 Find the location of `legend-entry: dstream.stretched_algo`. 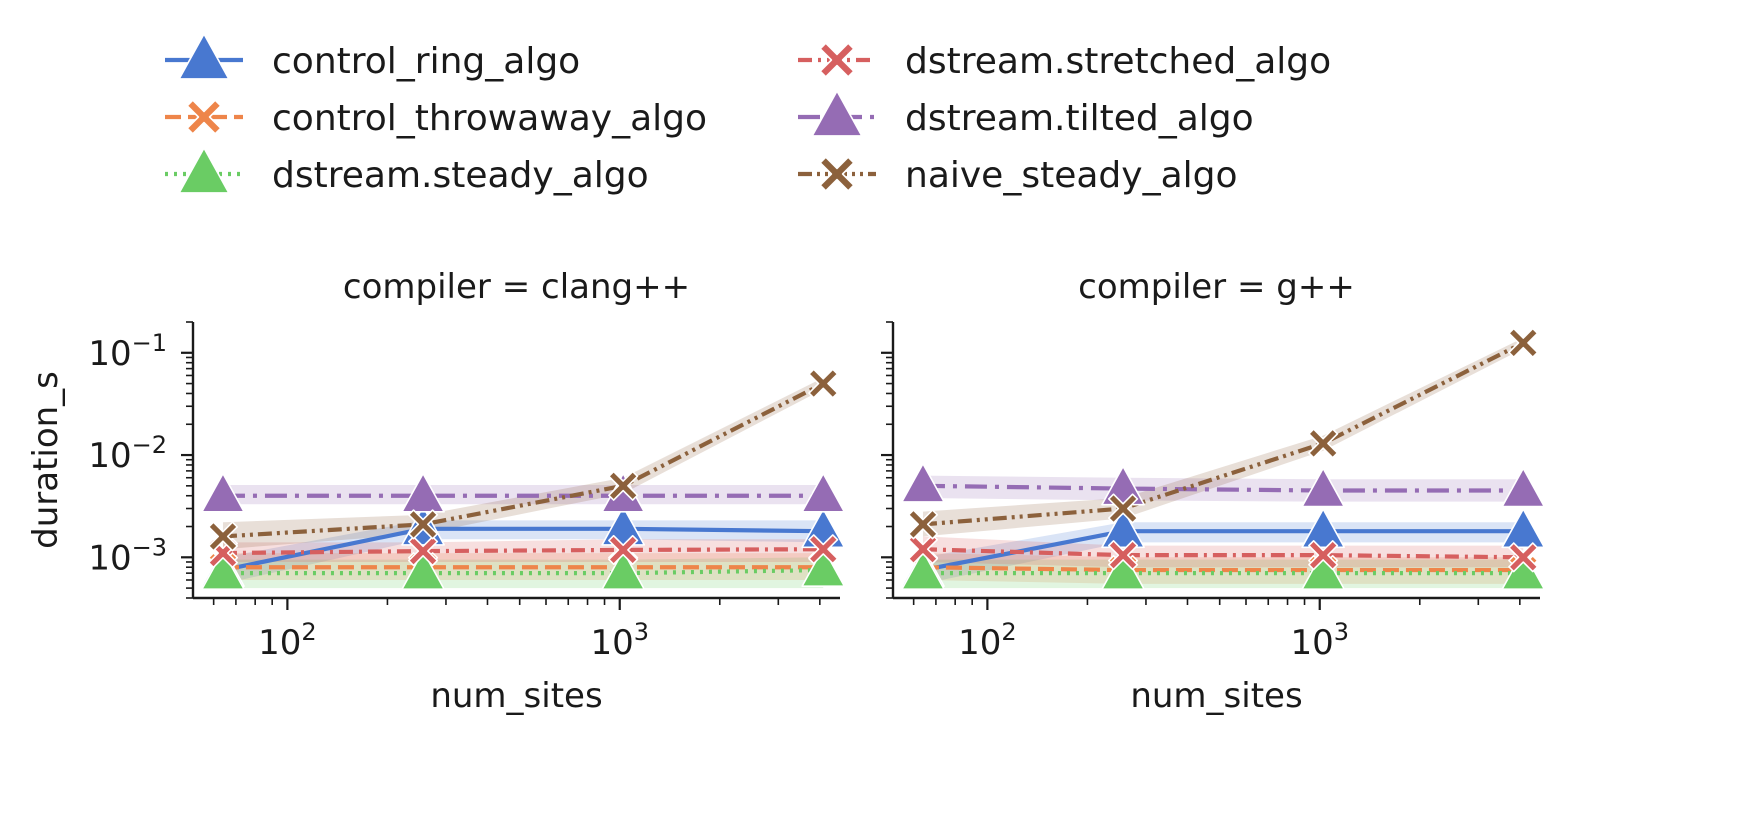

legend-entry: dstream.stretched_algo is located at coordinates (1064, 61).